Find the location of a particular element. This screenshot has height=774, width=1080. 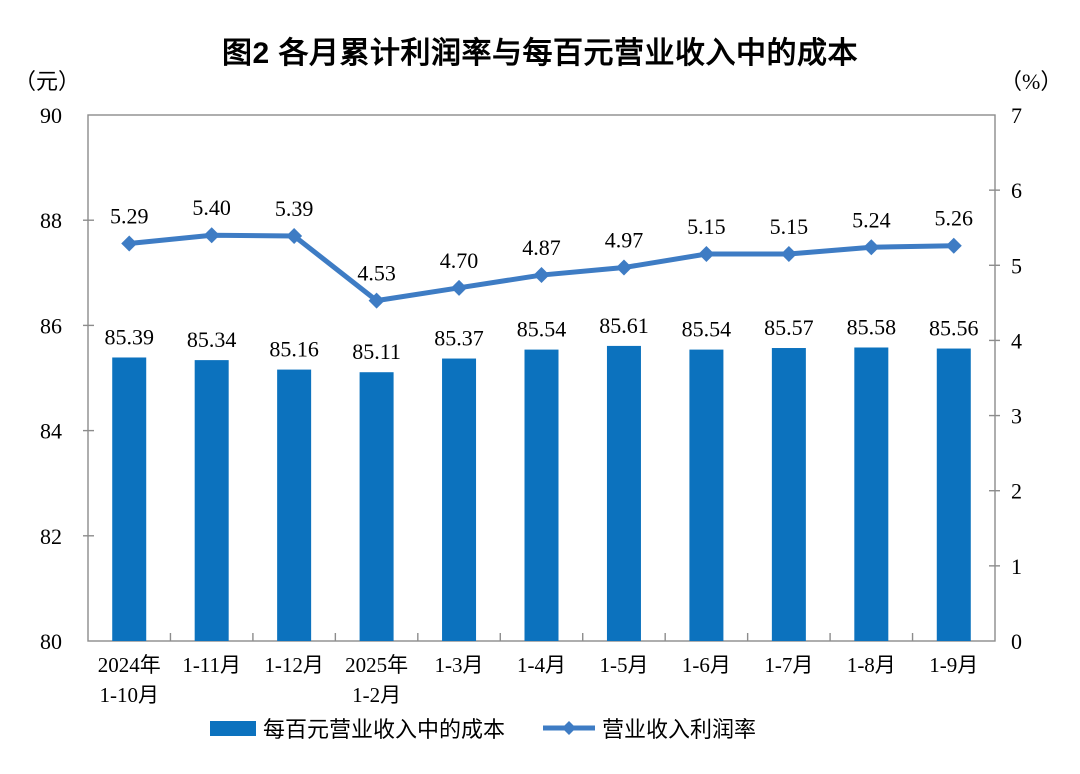

legend: 每百元营业收入中的成本 营业收入利润率 is located at coordinates (483, 728).